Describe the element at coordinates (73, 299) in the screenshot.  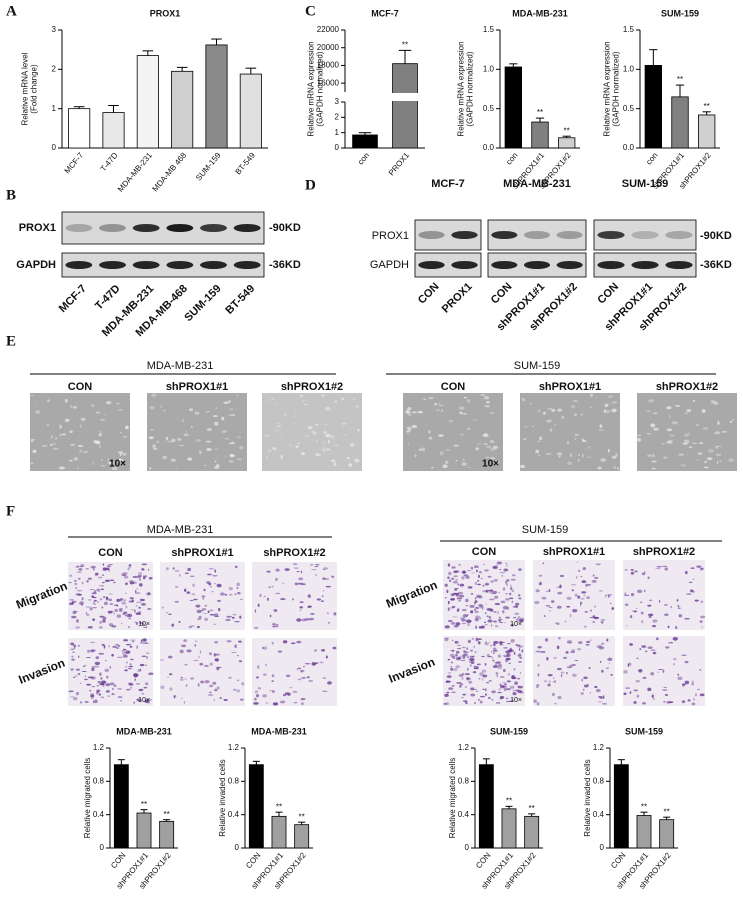
I see `lane-label: MCF-7` at that location.